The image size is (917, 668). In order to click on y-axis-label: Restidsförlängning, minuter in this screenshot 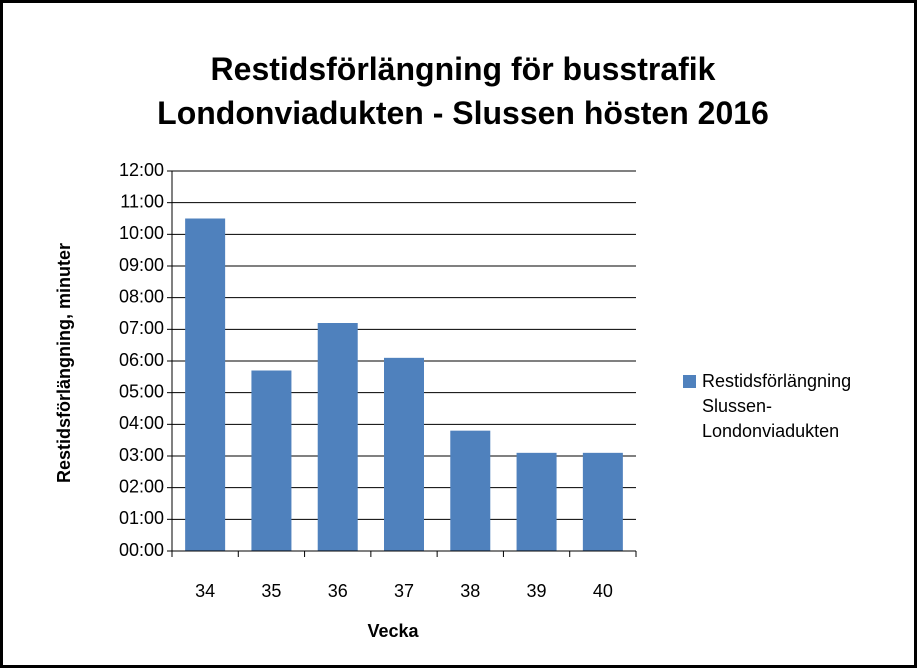, I will do `click(64, 363)`.